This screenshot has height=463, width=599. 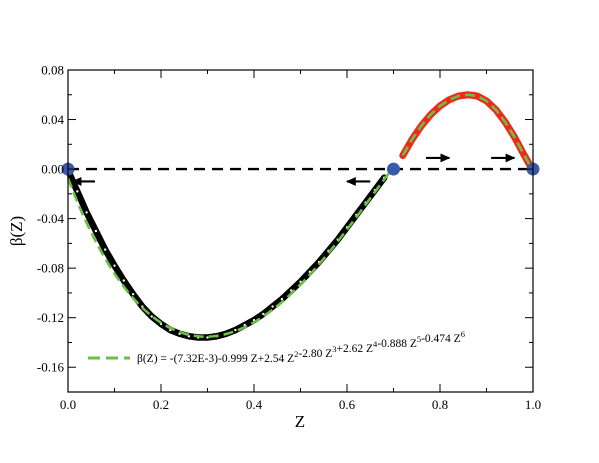 I want to click on fixed-point, so click(x=393, y=169).